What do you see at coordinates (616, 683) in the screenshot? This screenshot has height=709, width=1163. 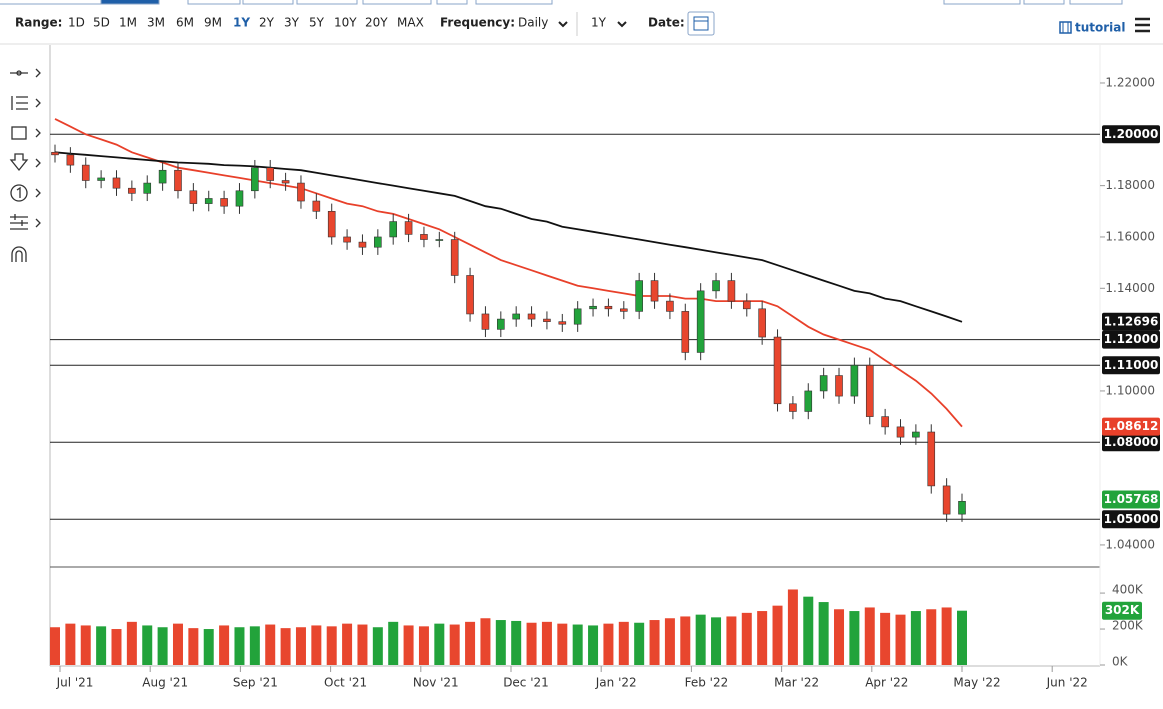 I see `x-tick-label: Jan '22` at bounding box center [616, 683].